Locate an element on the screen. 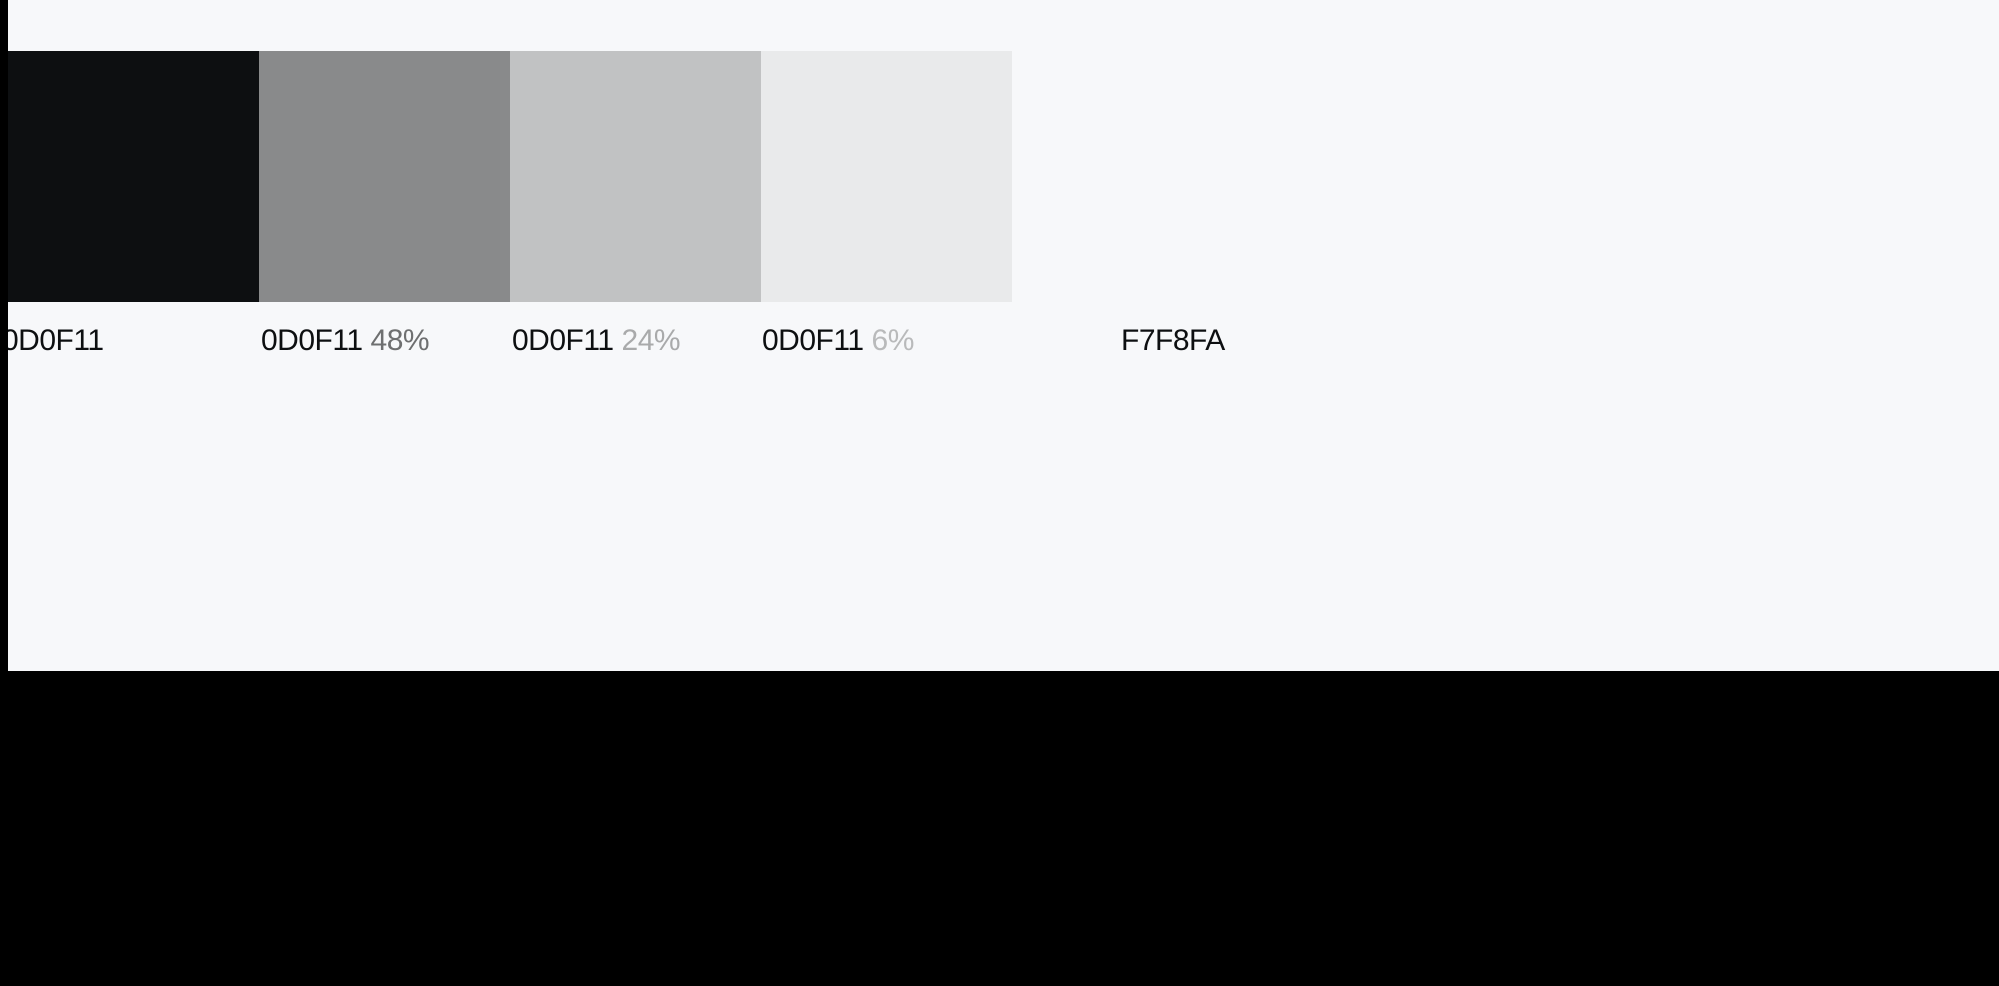 This screenshot has height=986, width=1999. opacity-value: 6% is located at coordinates (893, 340).